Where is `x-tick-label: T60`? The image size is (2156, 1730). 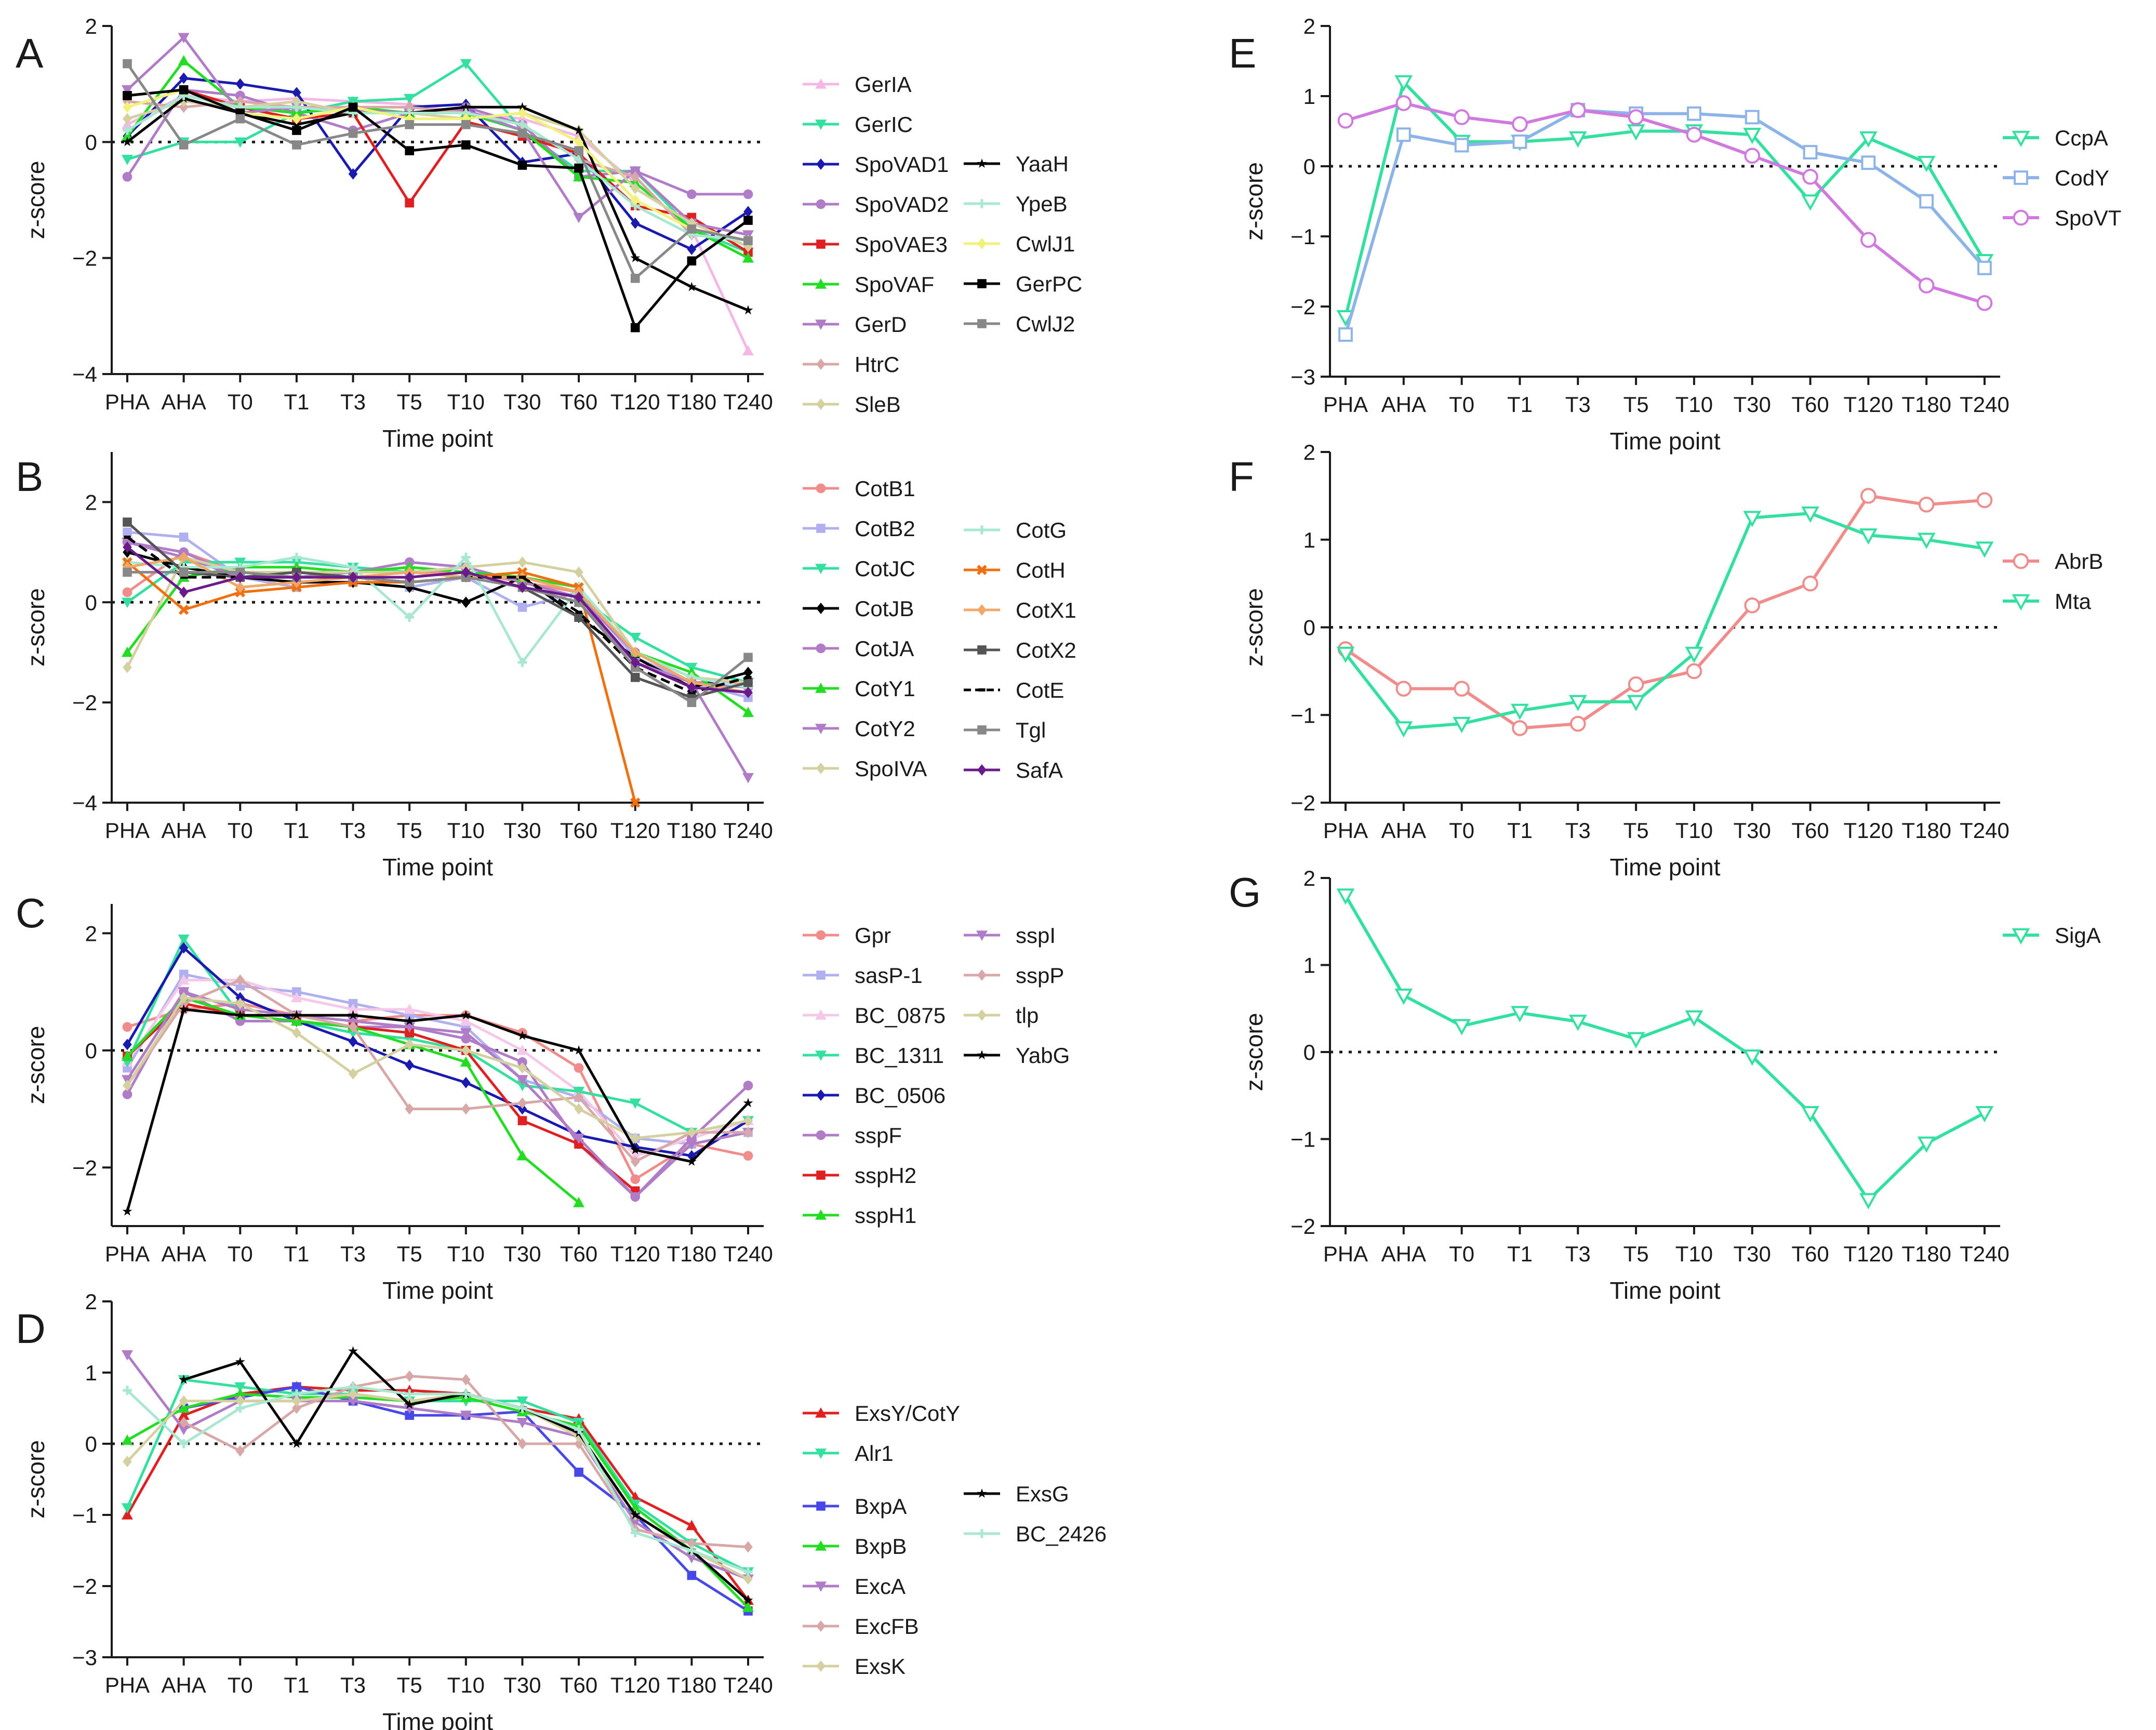
x-tick-label: T60 is located at coordinates (578, 402).